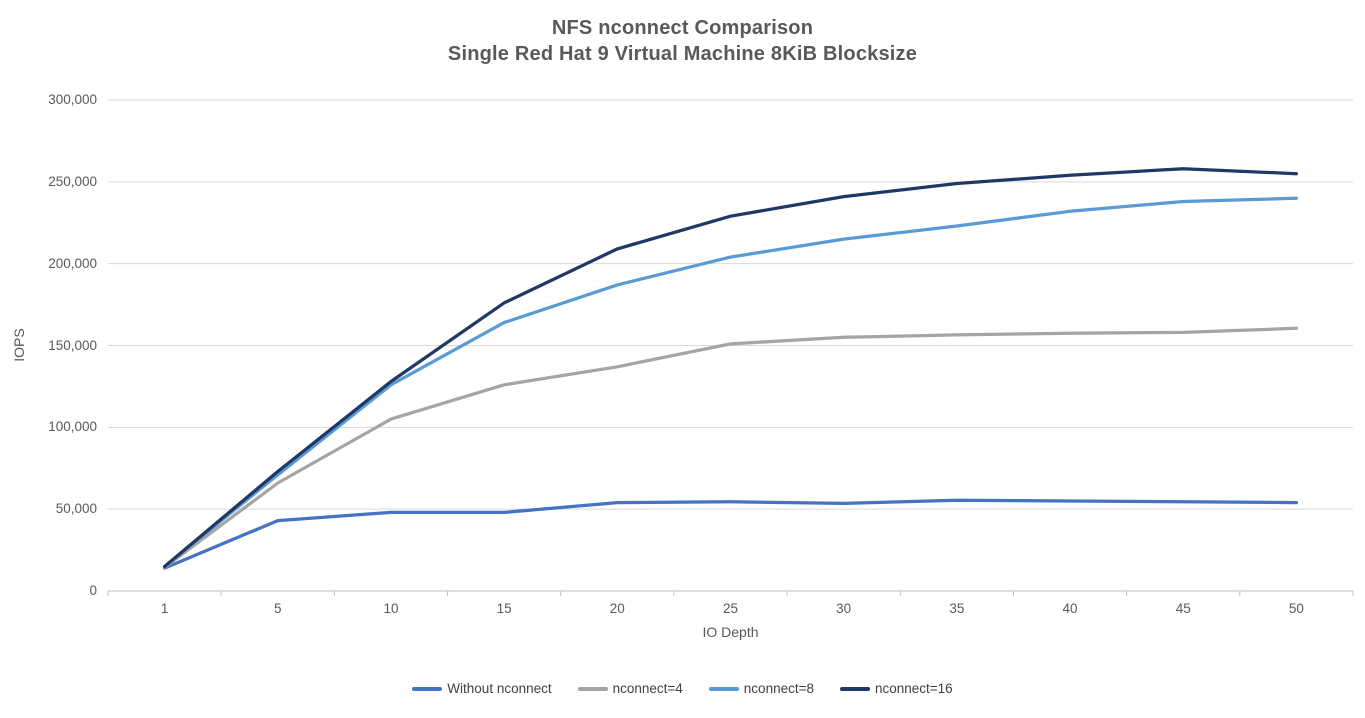 The height and width of the screenshot is (718, 1365). What do you see at coordinates (391, 608) in the screenshot?
I see `x-tick-label: 10` at bounding box center [391, 608].